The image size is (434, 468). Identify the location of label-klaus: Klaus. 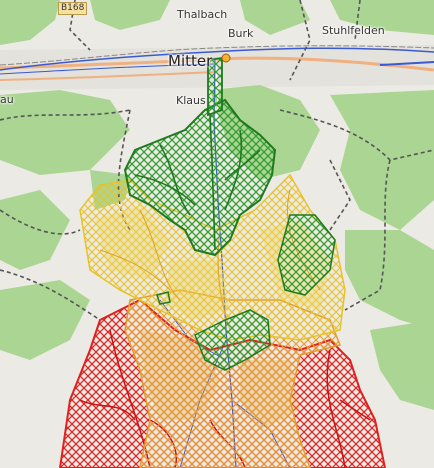
(191, 100).